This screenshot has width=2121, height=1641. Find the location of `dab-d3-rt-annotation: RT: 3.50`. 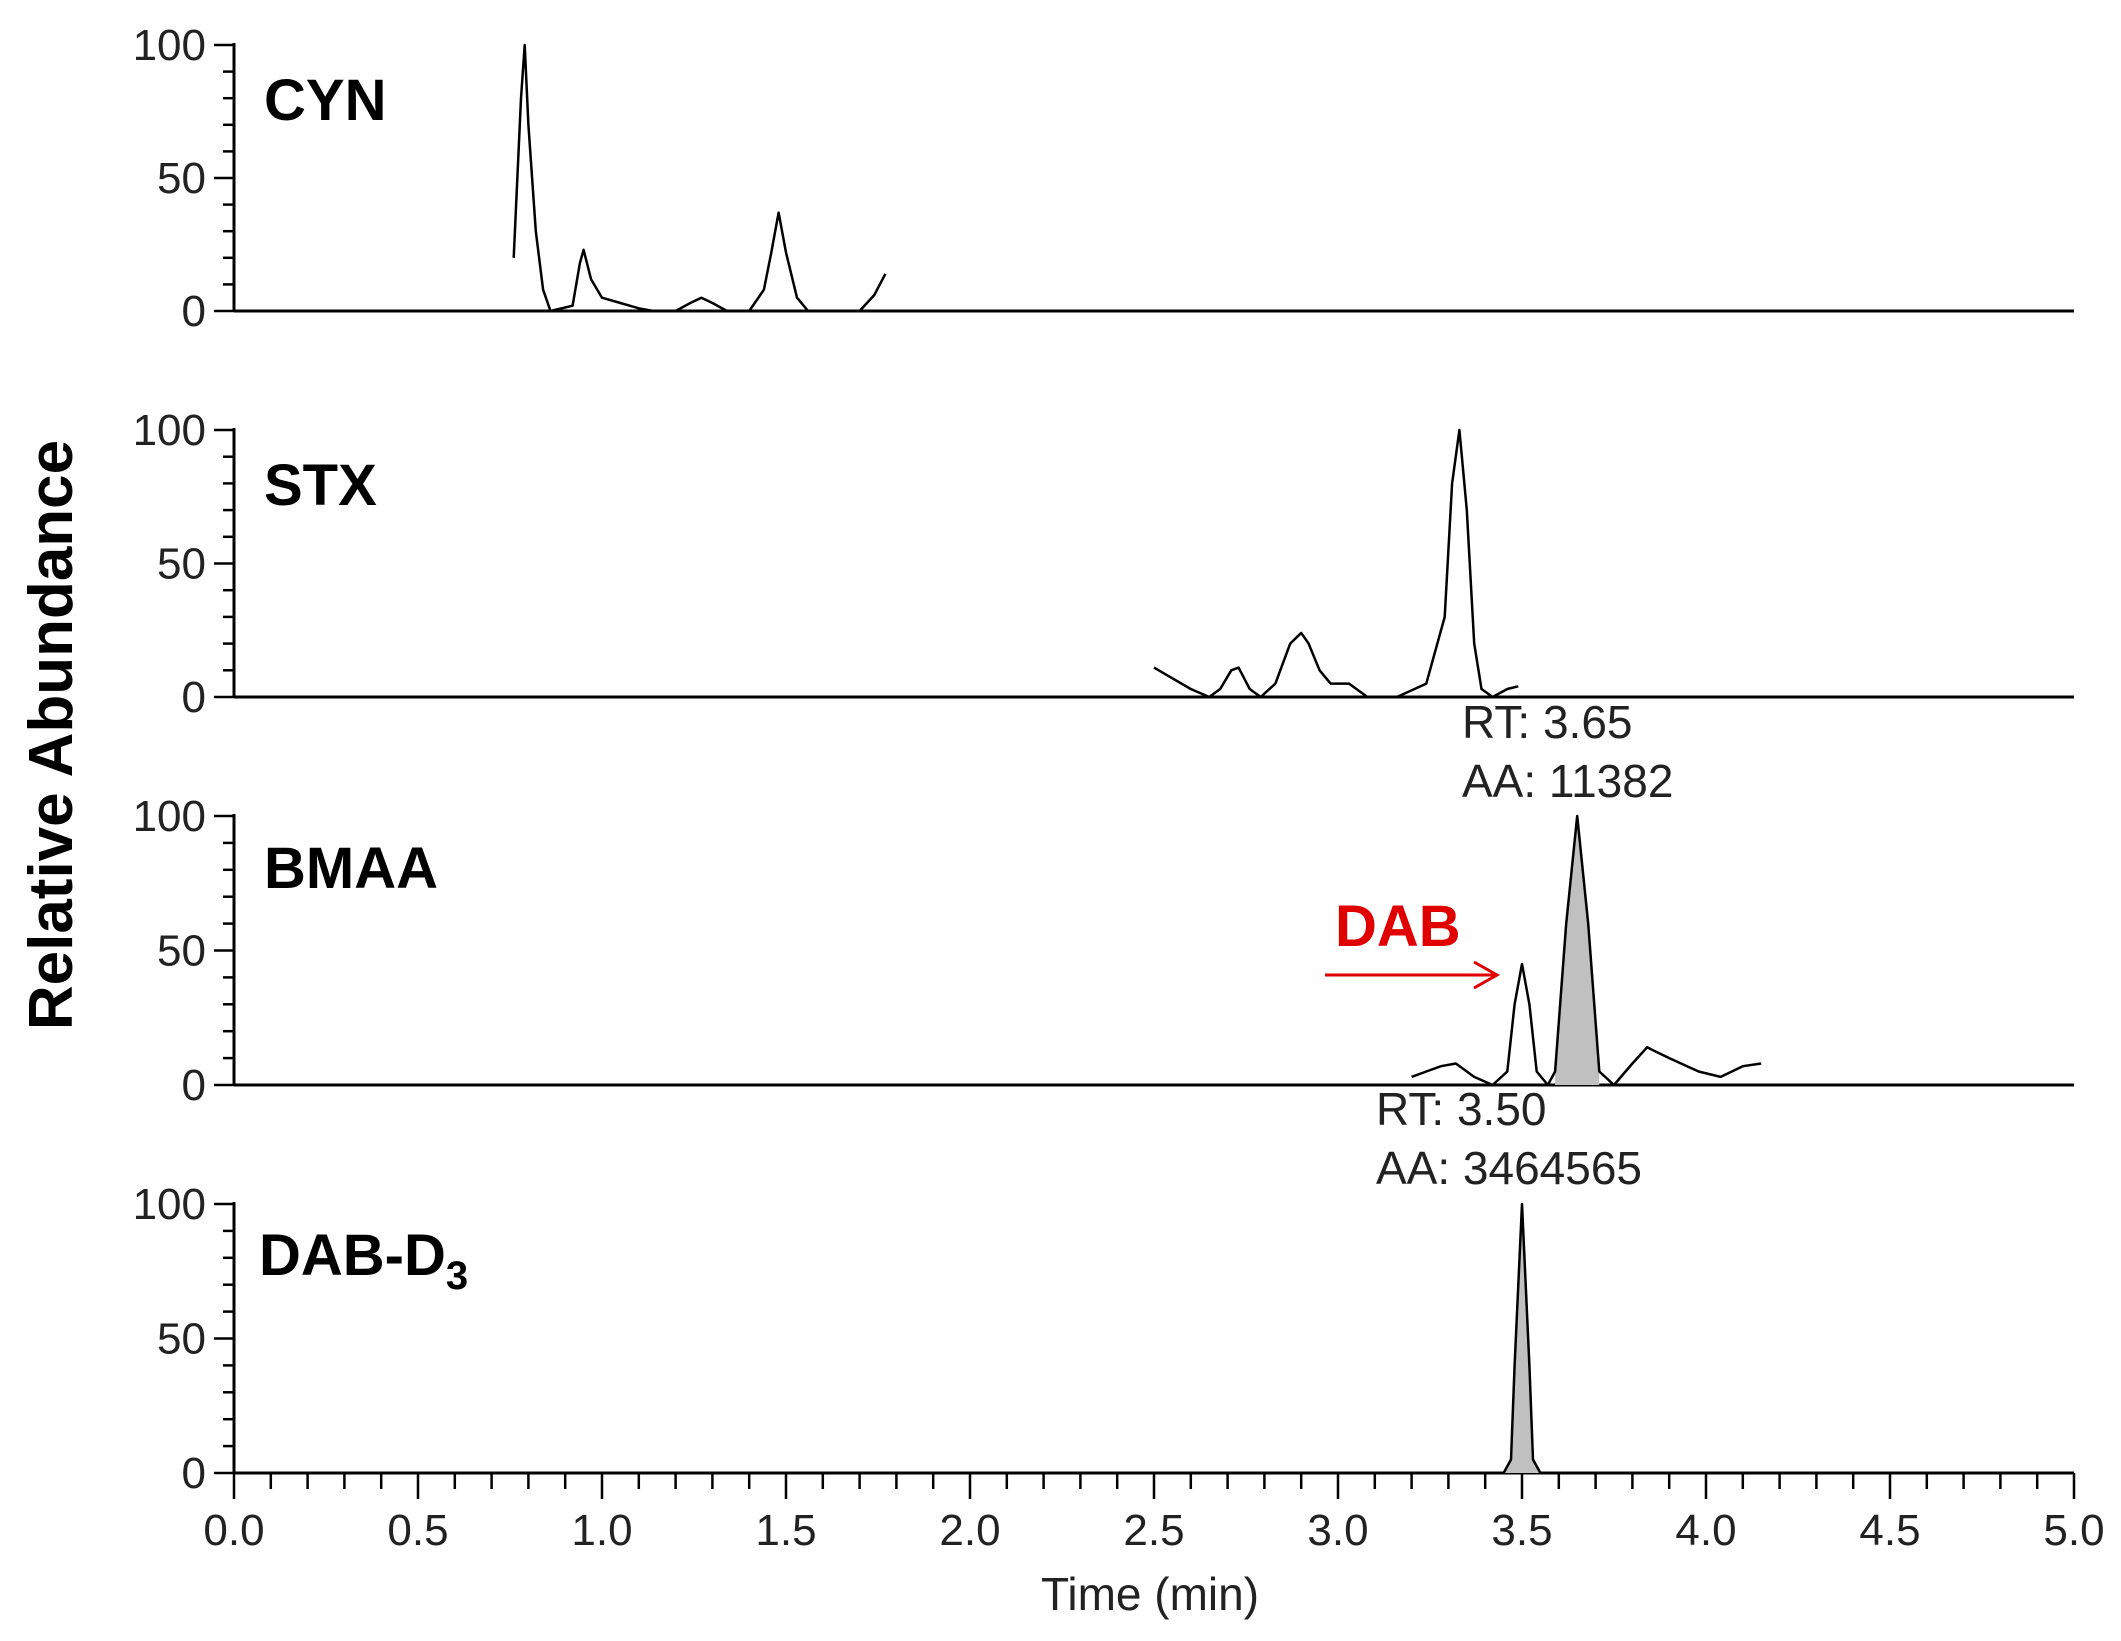

dab-d3-rt-annotation: RT: 3.50 is located at coordinates (1461, 1109).